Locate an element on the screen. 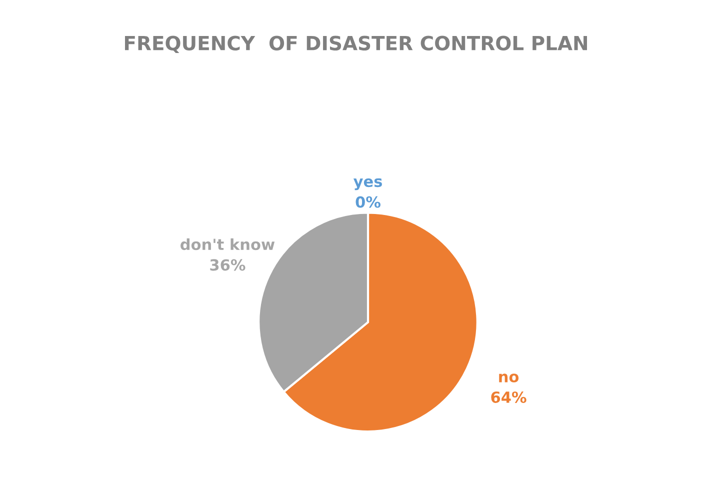 The width and height of the screenshot is (712, 498). category-label: yes is located at coordinates (367, 184).